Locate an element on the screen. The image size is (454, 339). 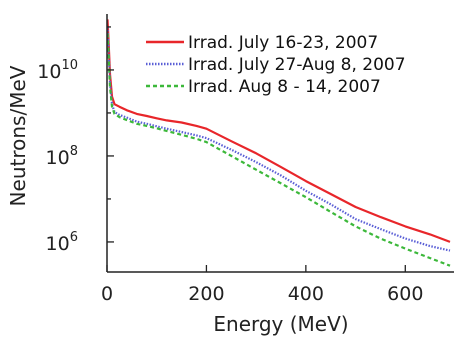
y-tick-exponent: 8 is located at coordinates (74, 151).